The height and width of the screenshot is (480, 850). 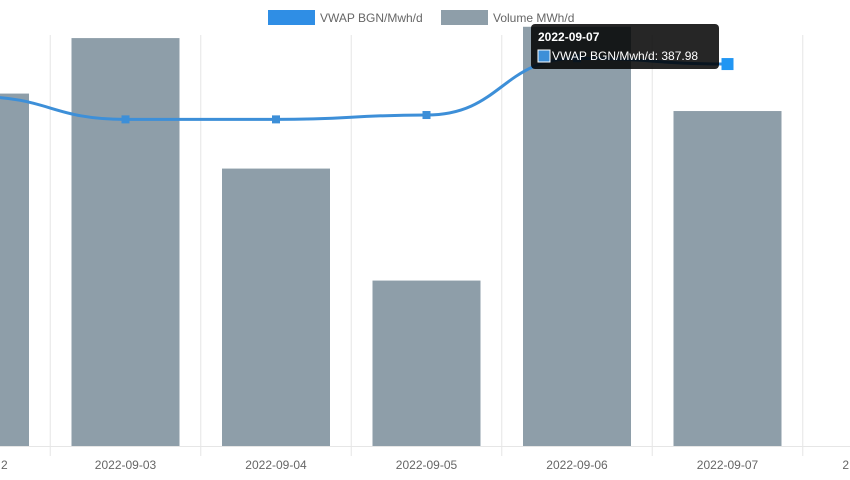 I want to click on tooltip-title: 2022-09-07, so click(x=569, y=37).